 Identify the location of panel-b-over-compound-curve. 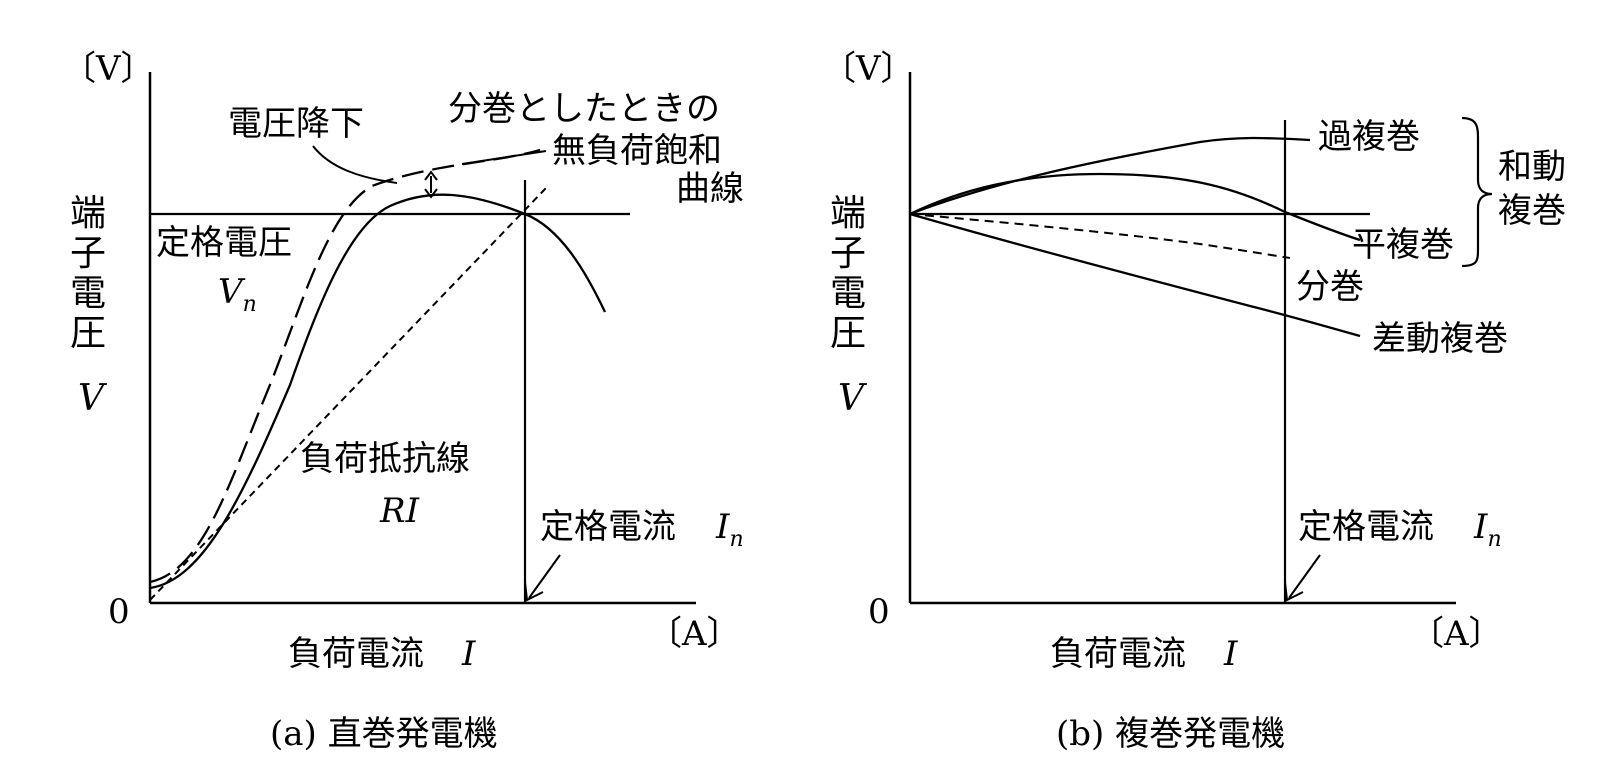
(1110, 176).